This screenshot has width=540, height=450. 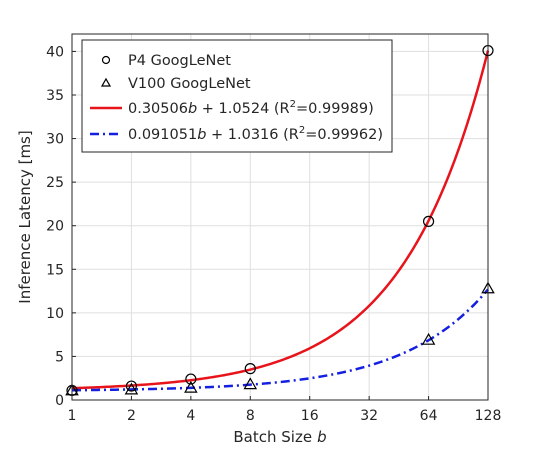 I want to click on x-tick-label: 1, so click(x=72, y=416).